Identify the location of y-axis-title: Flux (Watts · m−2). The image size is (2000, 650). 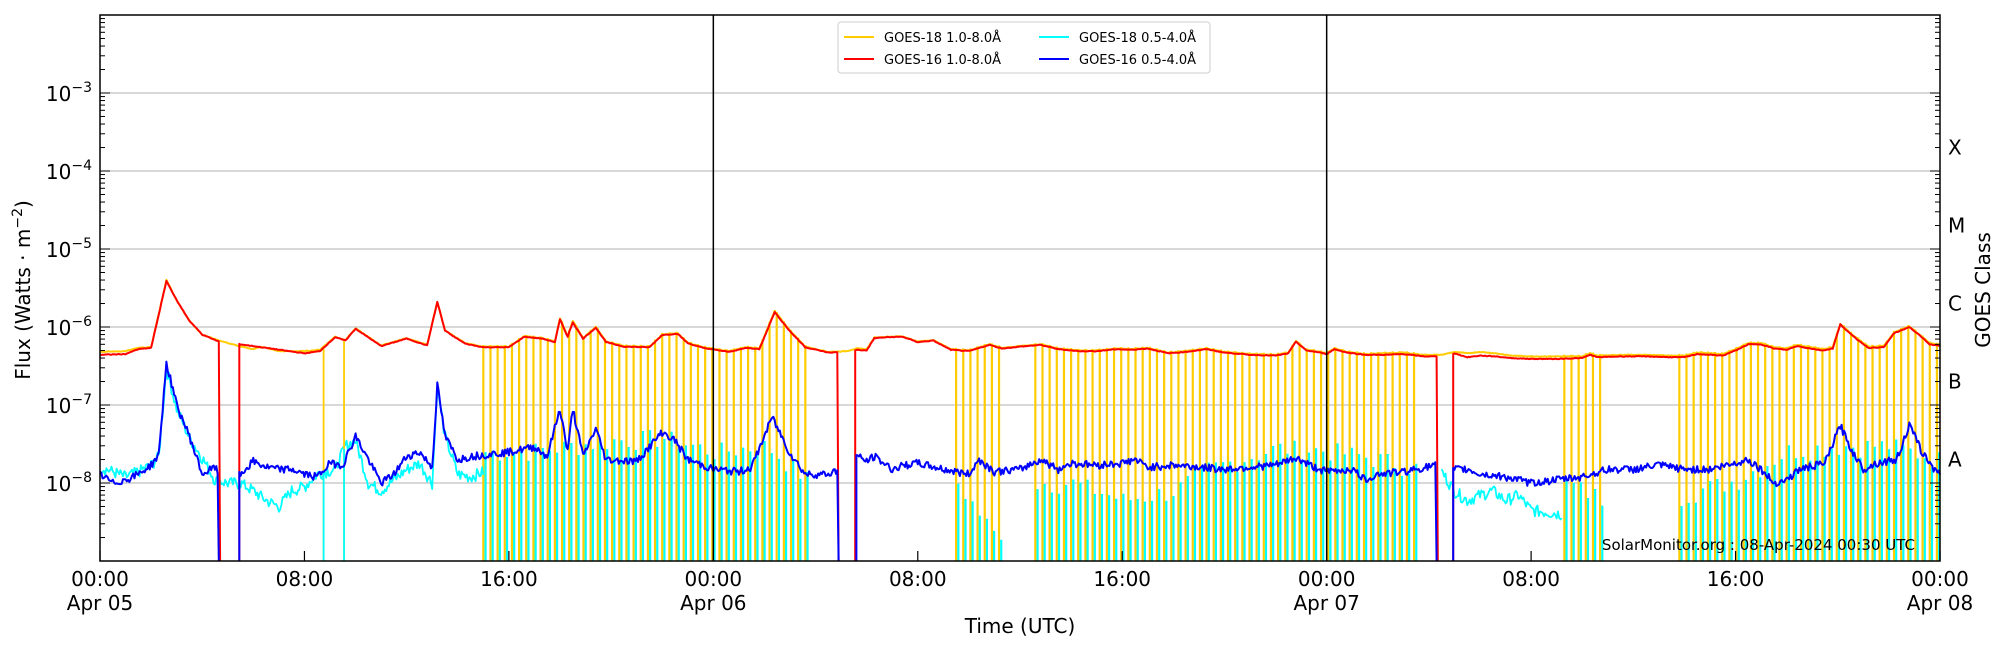
(22, 290).